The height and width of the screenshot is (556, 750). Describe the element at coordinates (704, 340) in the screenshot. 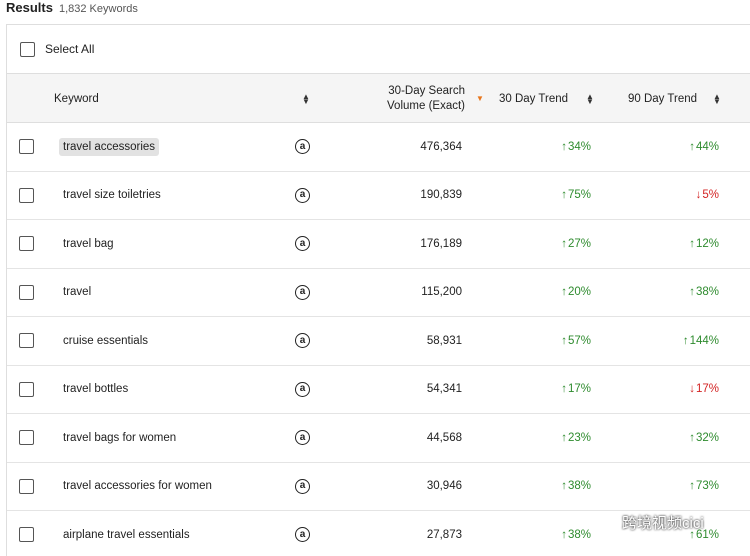

I see `trend90-percent: 144%` at that location.